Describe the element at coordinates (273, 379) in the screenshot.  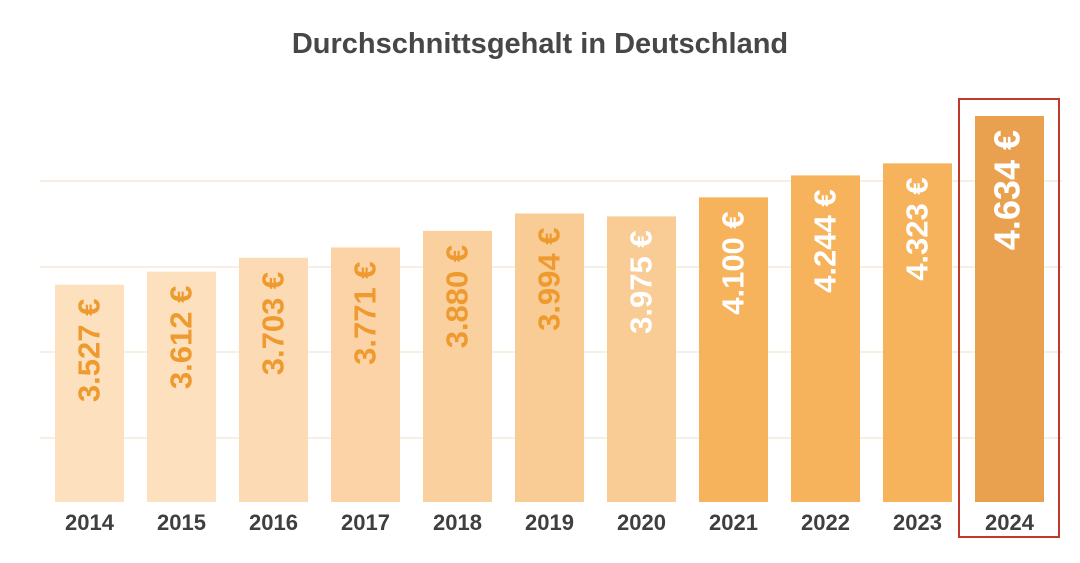
I see `bar-2016` at that location.